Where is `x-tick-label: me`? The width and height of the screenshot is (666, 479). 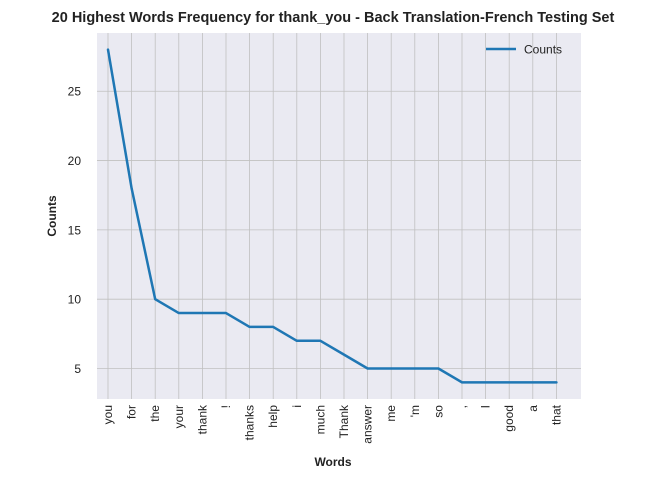
x-tick-label: me is located at coordinates (391, 413).